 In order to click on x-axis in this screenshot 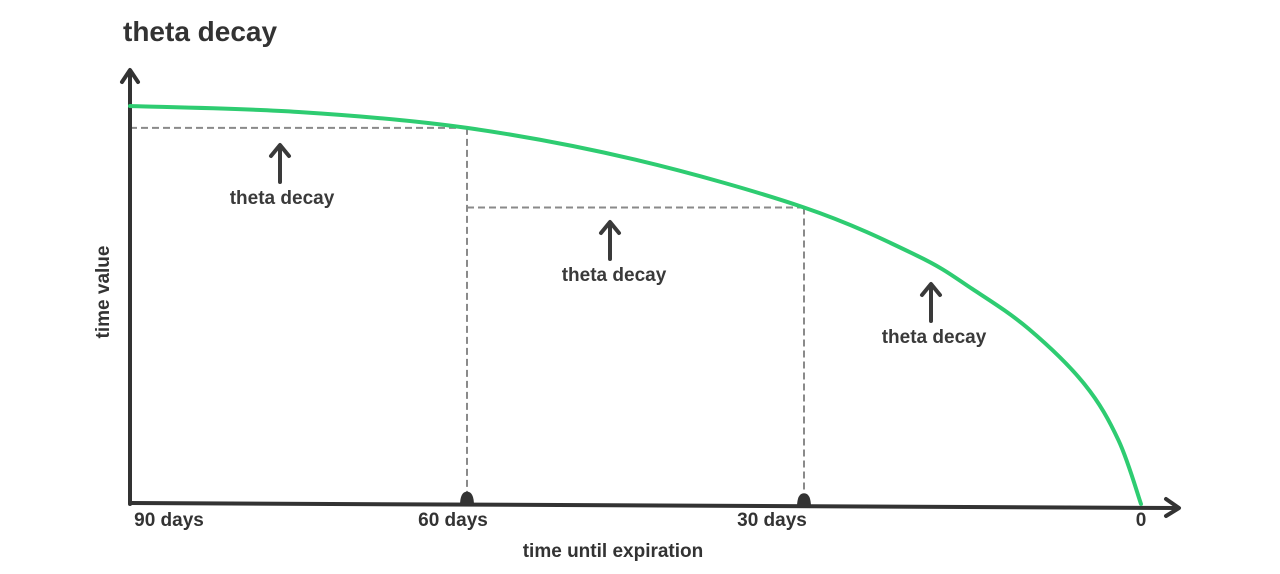, I will do `click(654, 505)`.